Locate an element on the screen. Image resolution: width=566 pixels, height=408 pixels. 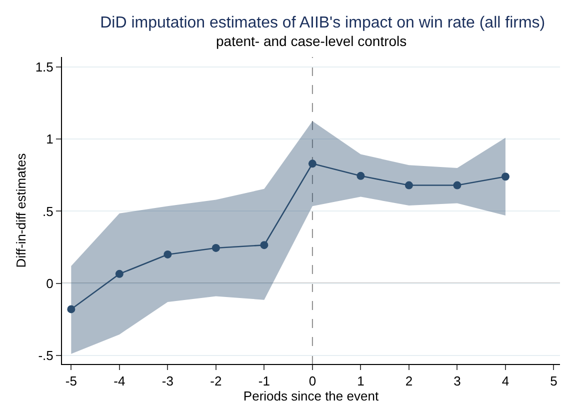
y-axis-title: Diff-in-diff estimates is located at coordinates (20, 210).